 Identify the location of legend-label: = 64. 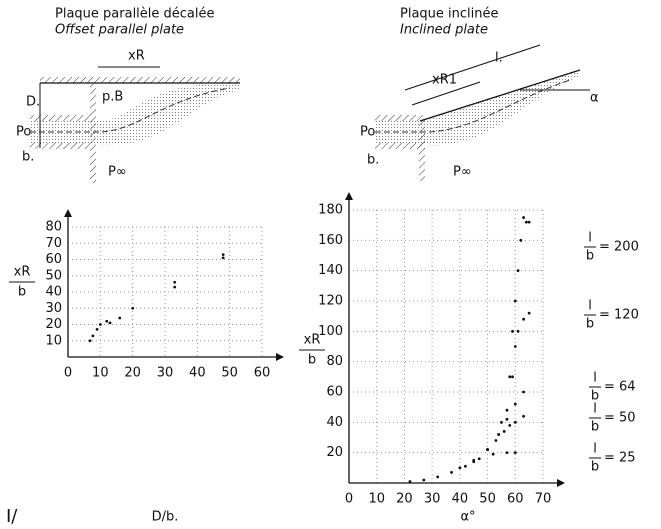
(620, 387).